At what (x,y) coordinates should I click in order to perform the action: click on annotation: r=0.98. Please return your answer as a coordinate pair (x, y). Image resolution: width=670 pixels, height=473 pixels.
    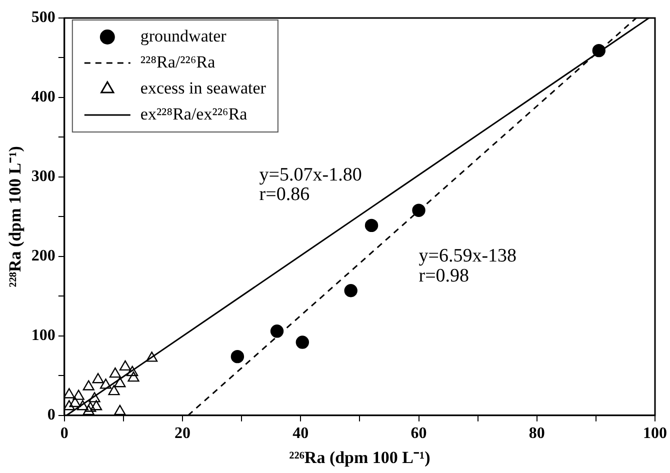
    Looking at the image, I should click on (444, 275).